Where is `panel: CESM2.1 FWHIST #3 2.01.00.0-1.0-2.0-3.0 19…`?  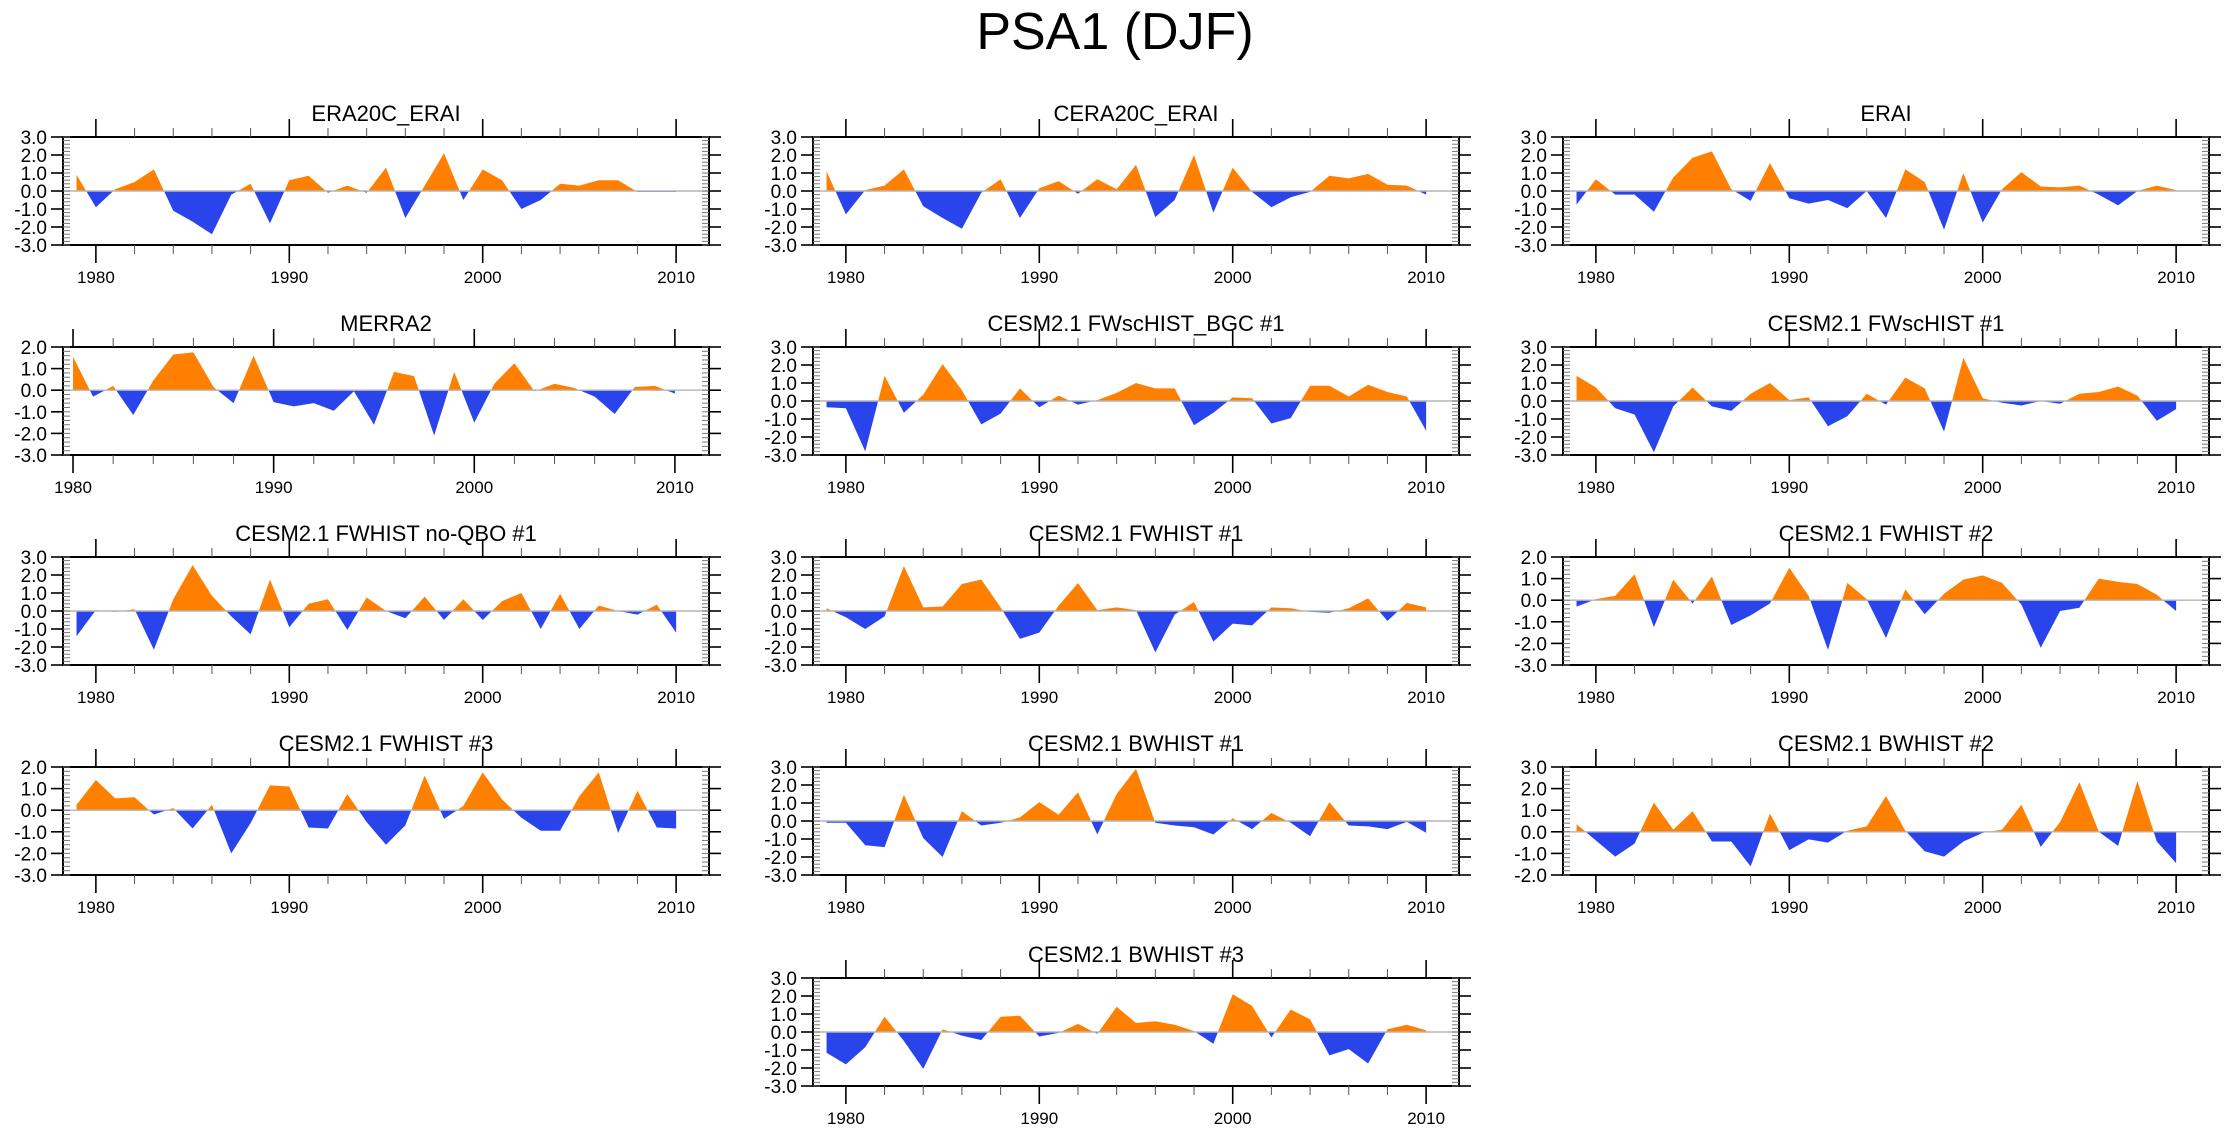
panel: CESM2.1 FWHIST #3 2.01.00.0-1.0-2.0-3.0 19… is located at coordinates (367, 824).